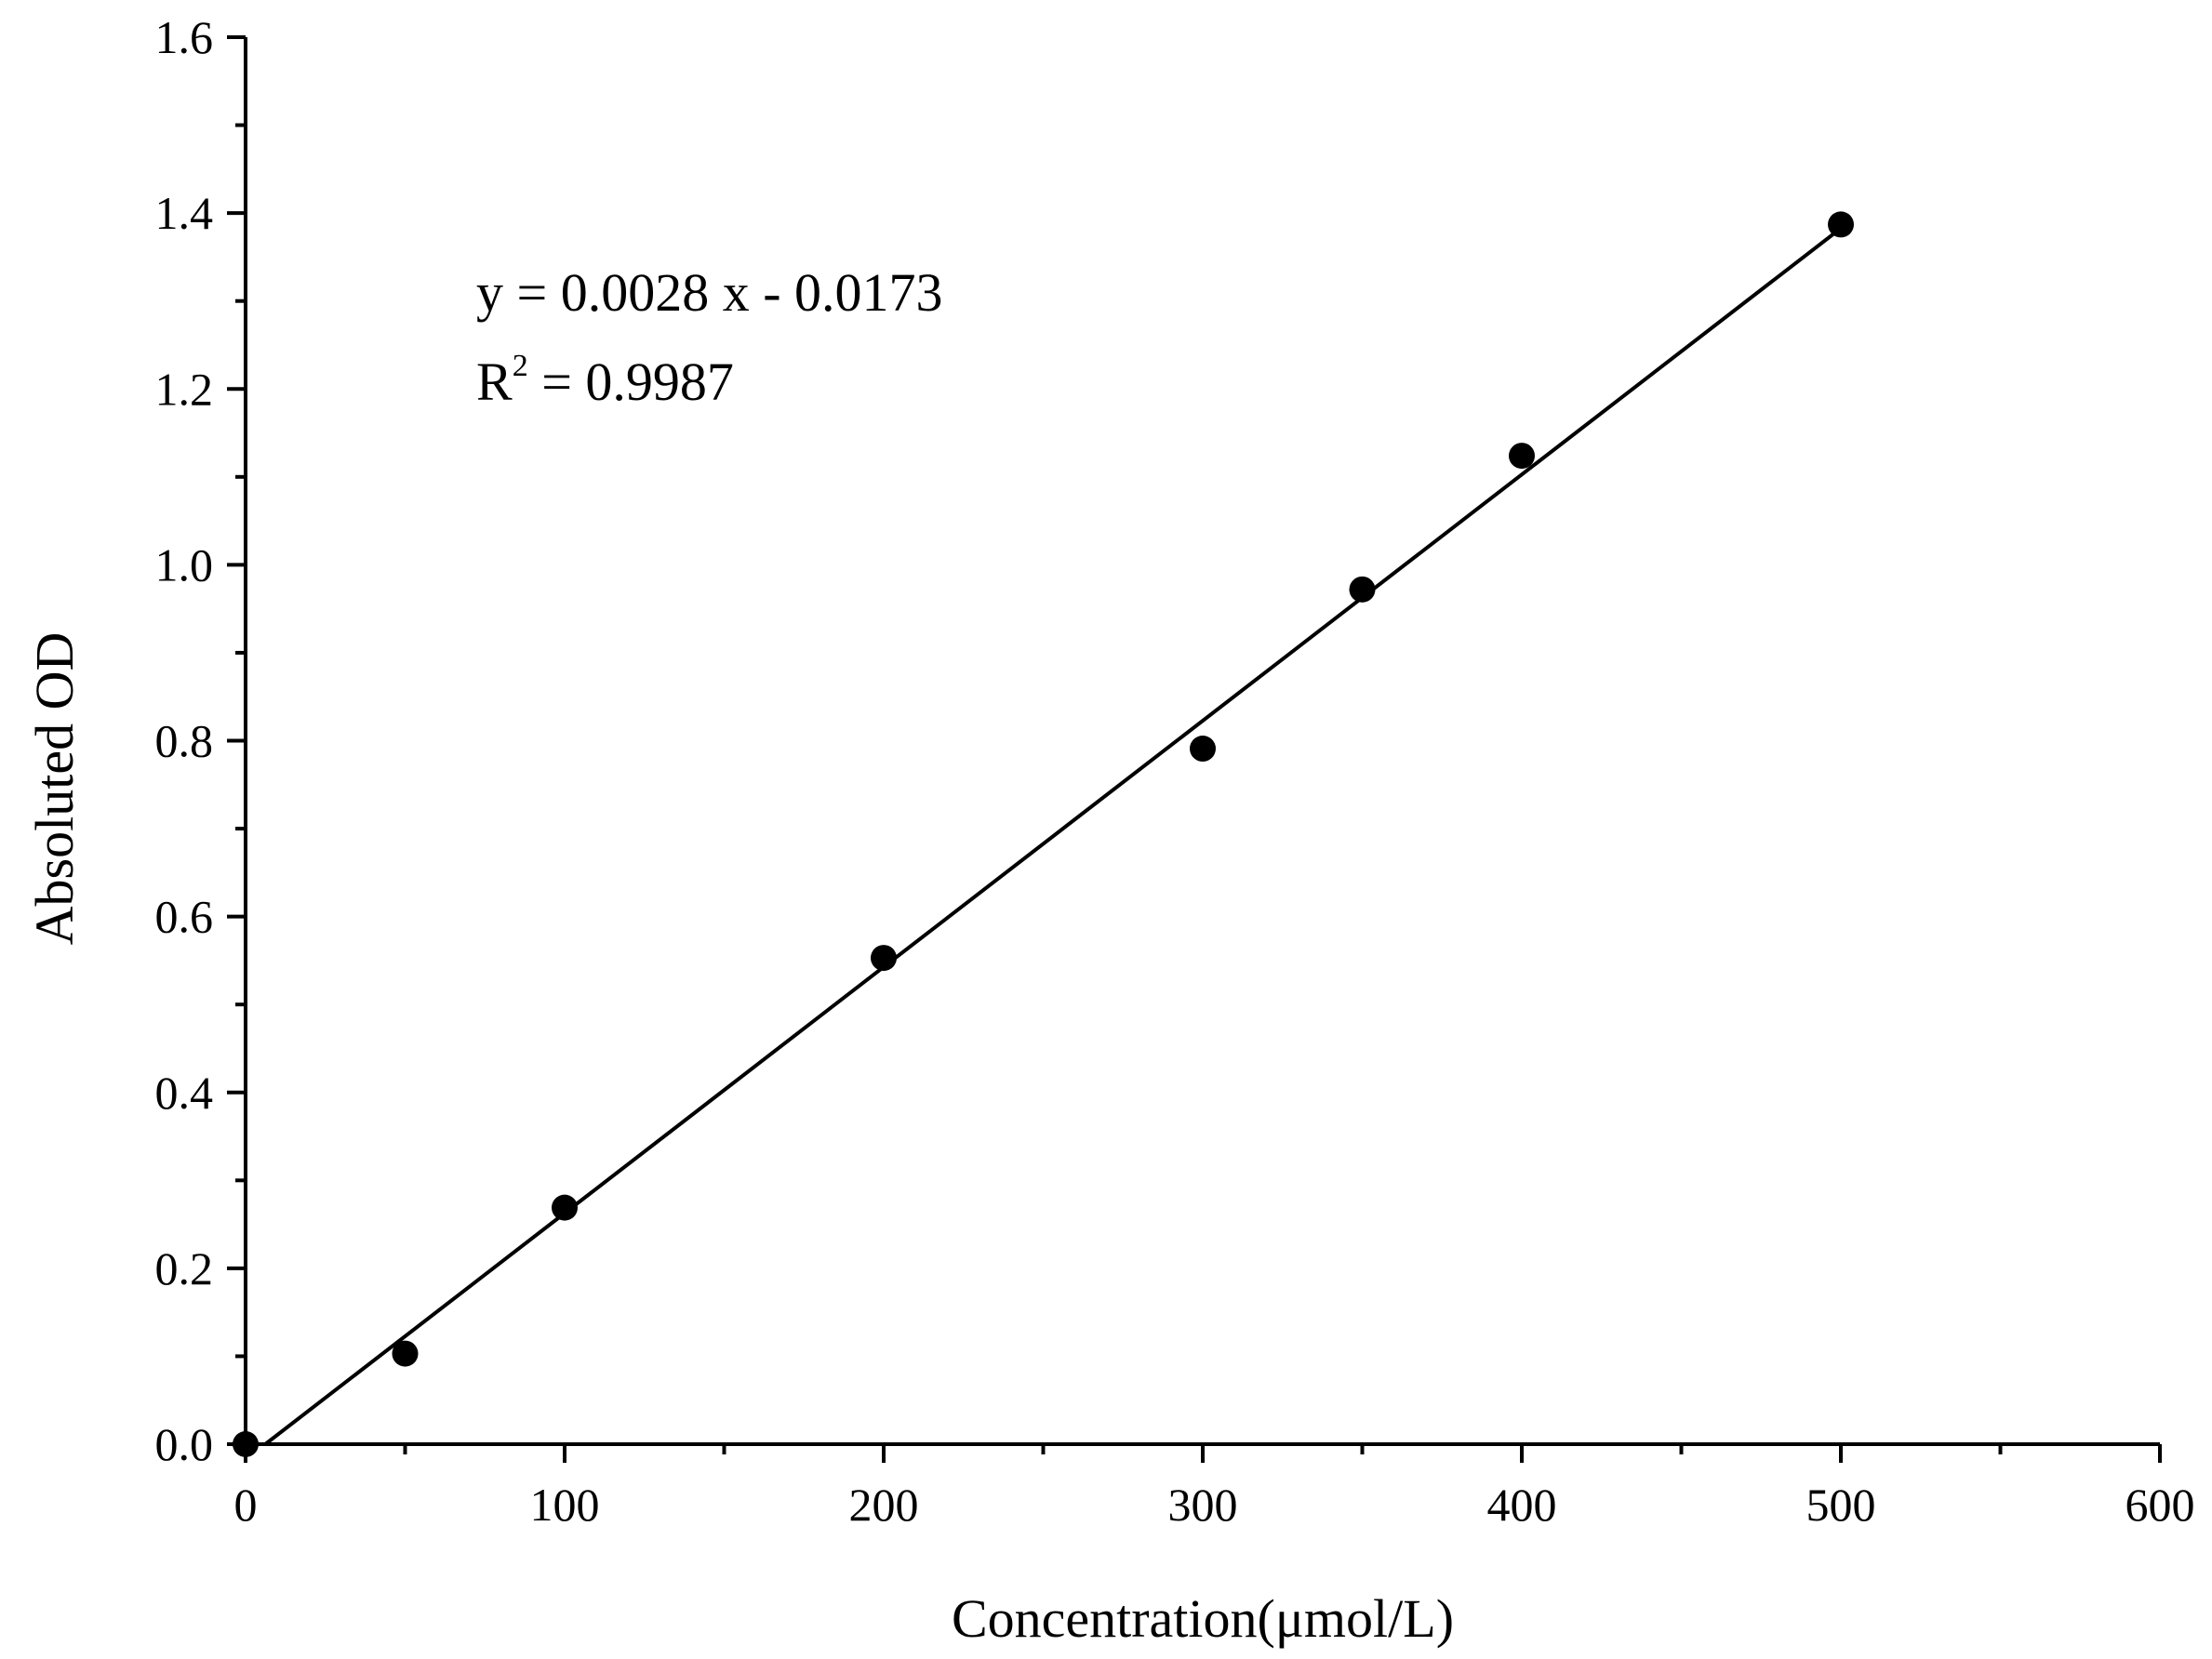 The image size is (2212, 1659). What do you see at coordinates (184, 741) in the screenshot?
I see `y-tick-label: 0.8` at bounding box center [184, 741].